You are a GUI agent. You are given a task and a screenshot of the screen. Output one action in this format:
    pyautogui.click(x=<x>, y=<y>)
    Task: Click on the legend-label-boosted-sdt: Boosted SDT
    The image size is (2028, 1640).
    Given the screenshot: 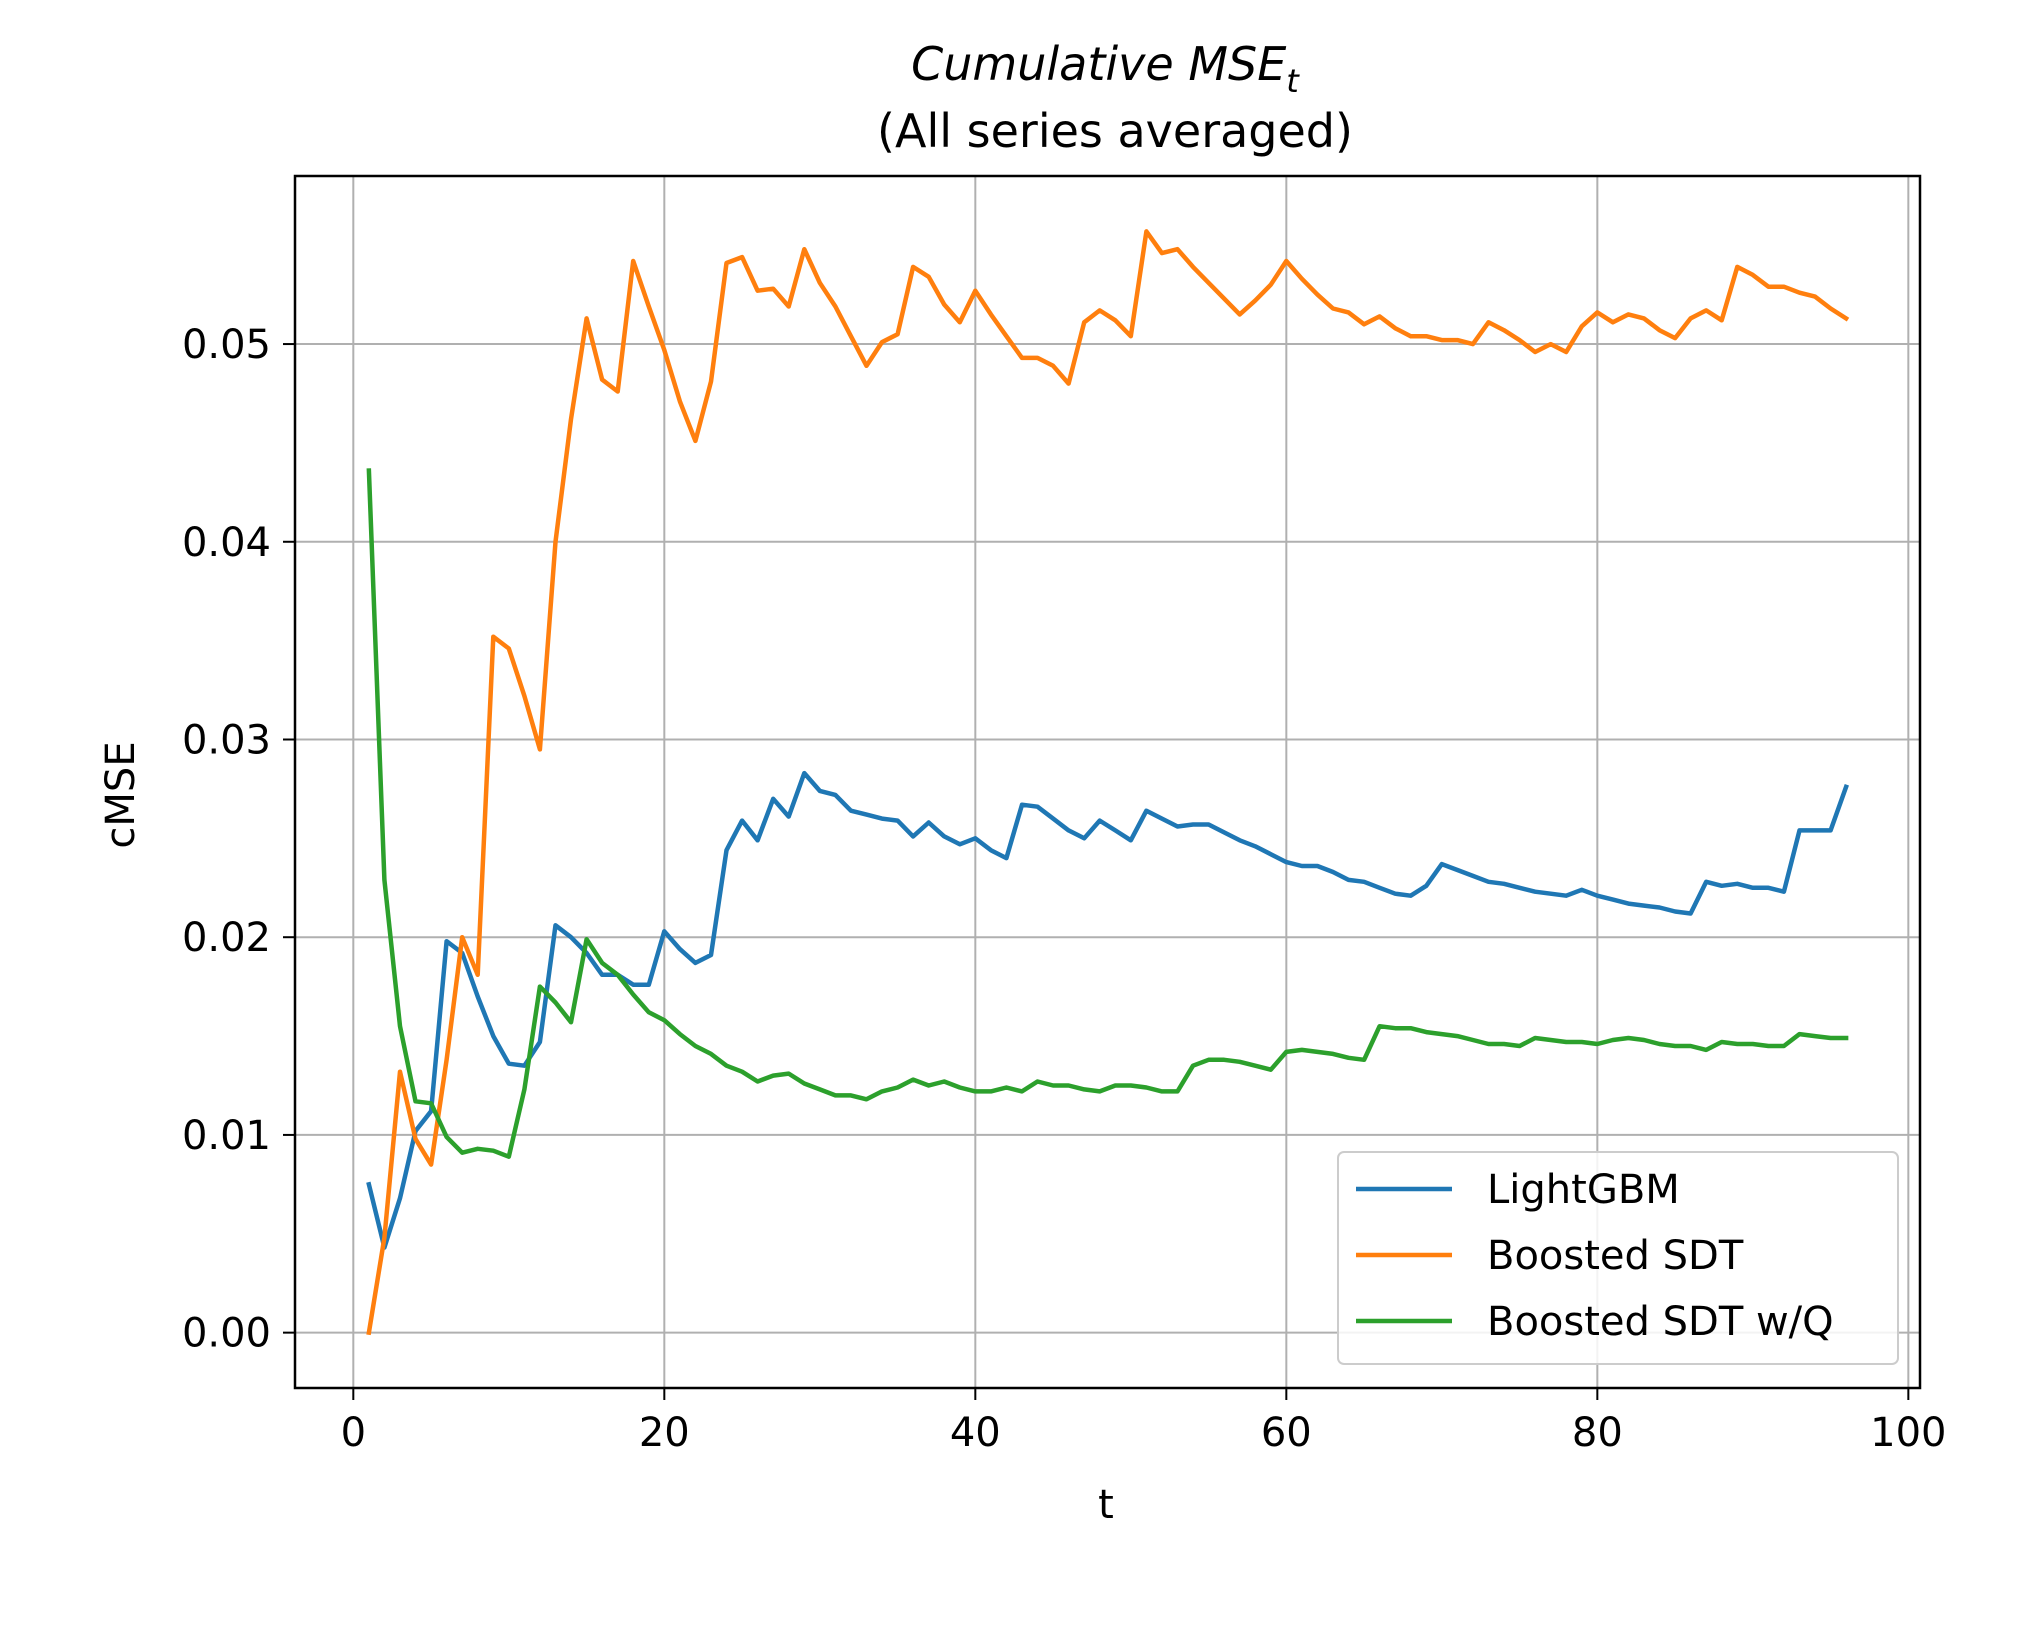 What is the action you would take?
    pyautogui.click(x=1615, y=1256)
    